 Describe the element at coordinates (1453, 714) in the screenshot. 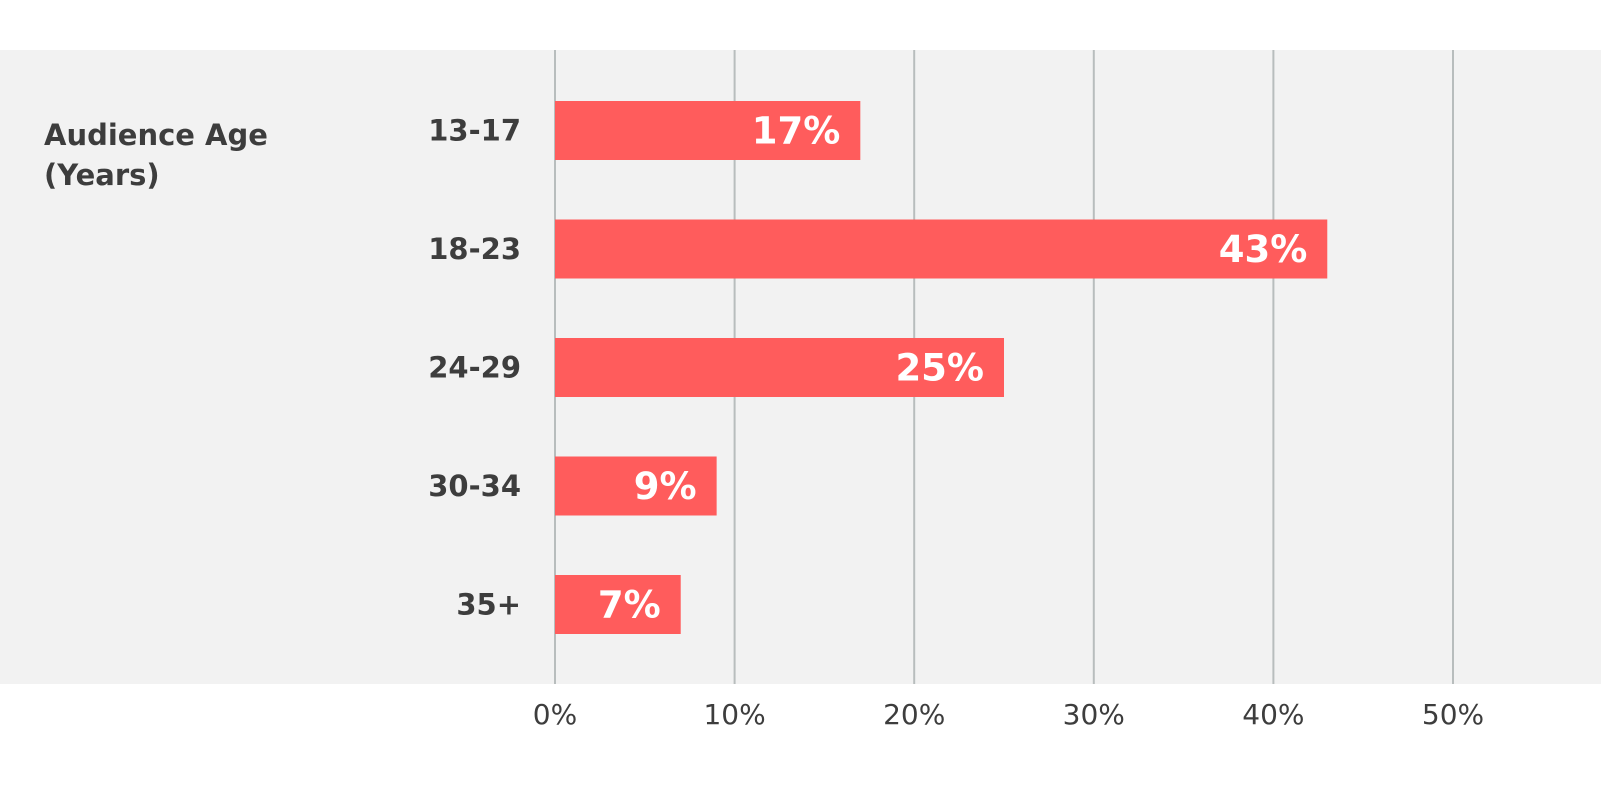

I see `x-tick-label-50pct: 50%` at that location.